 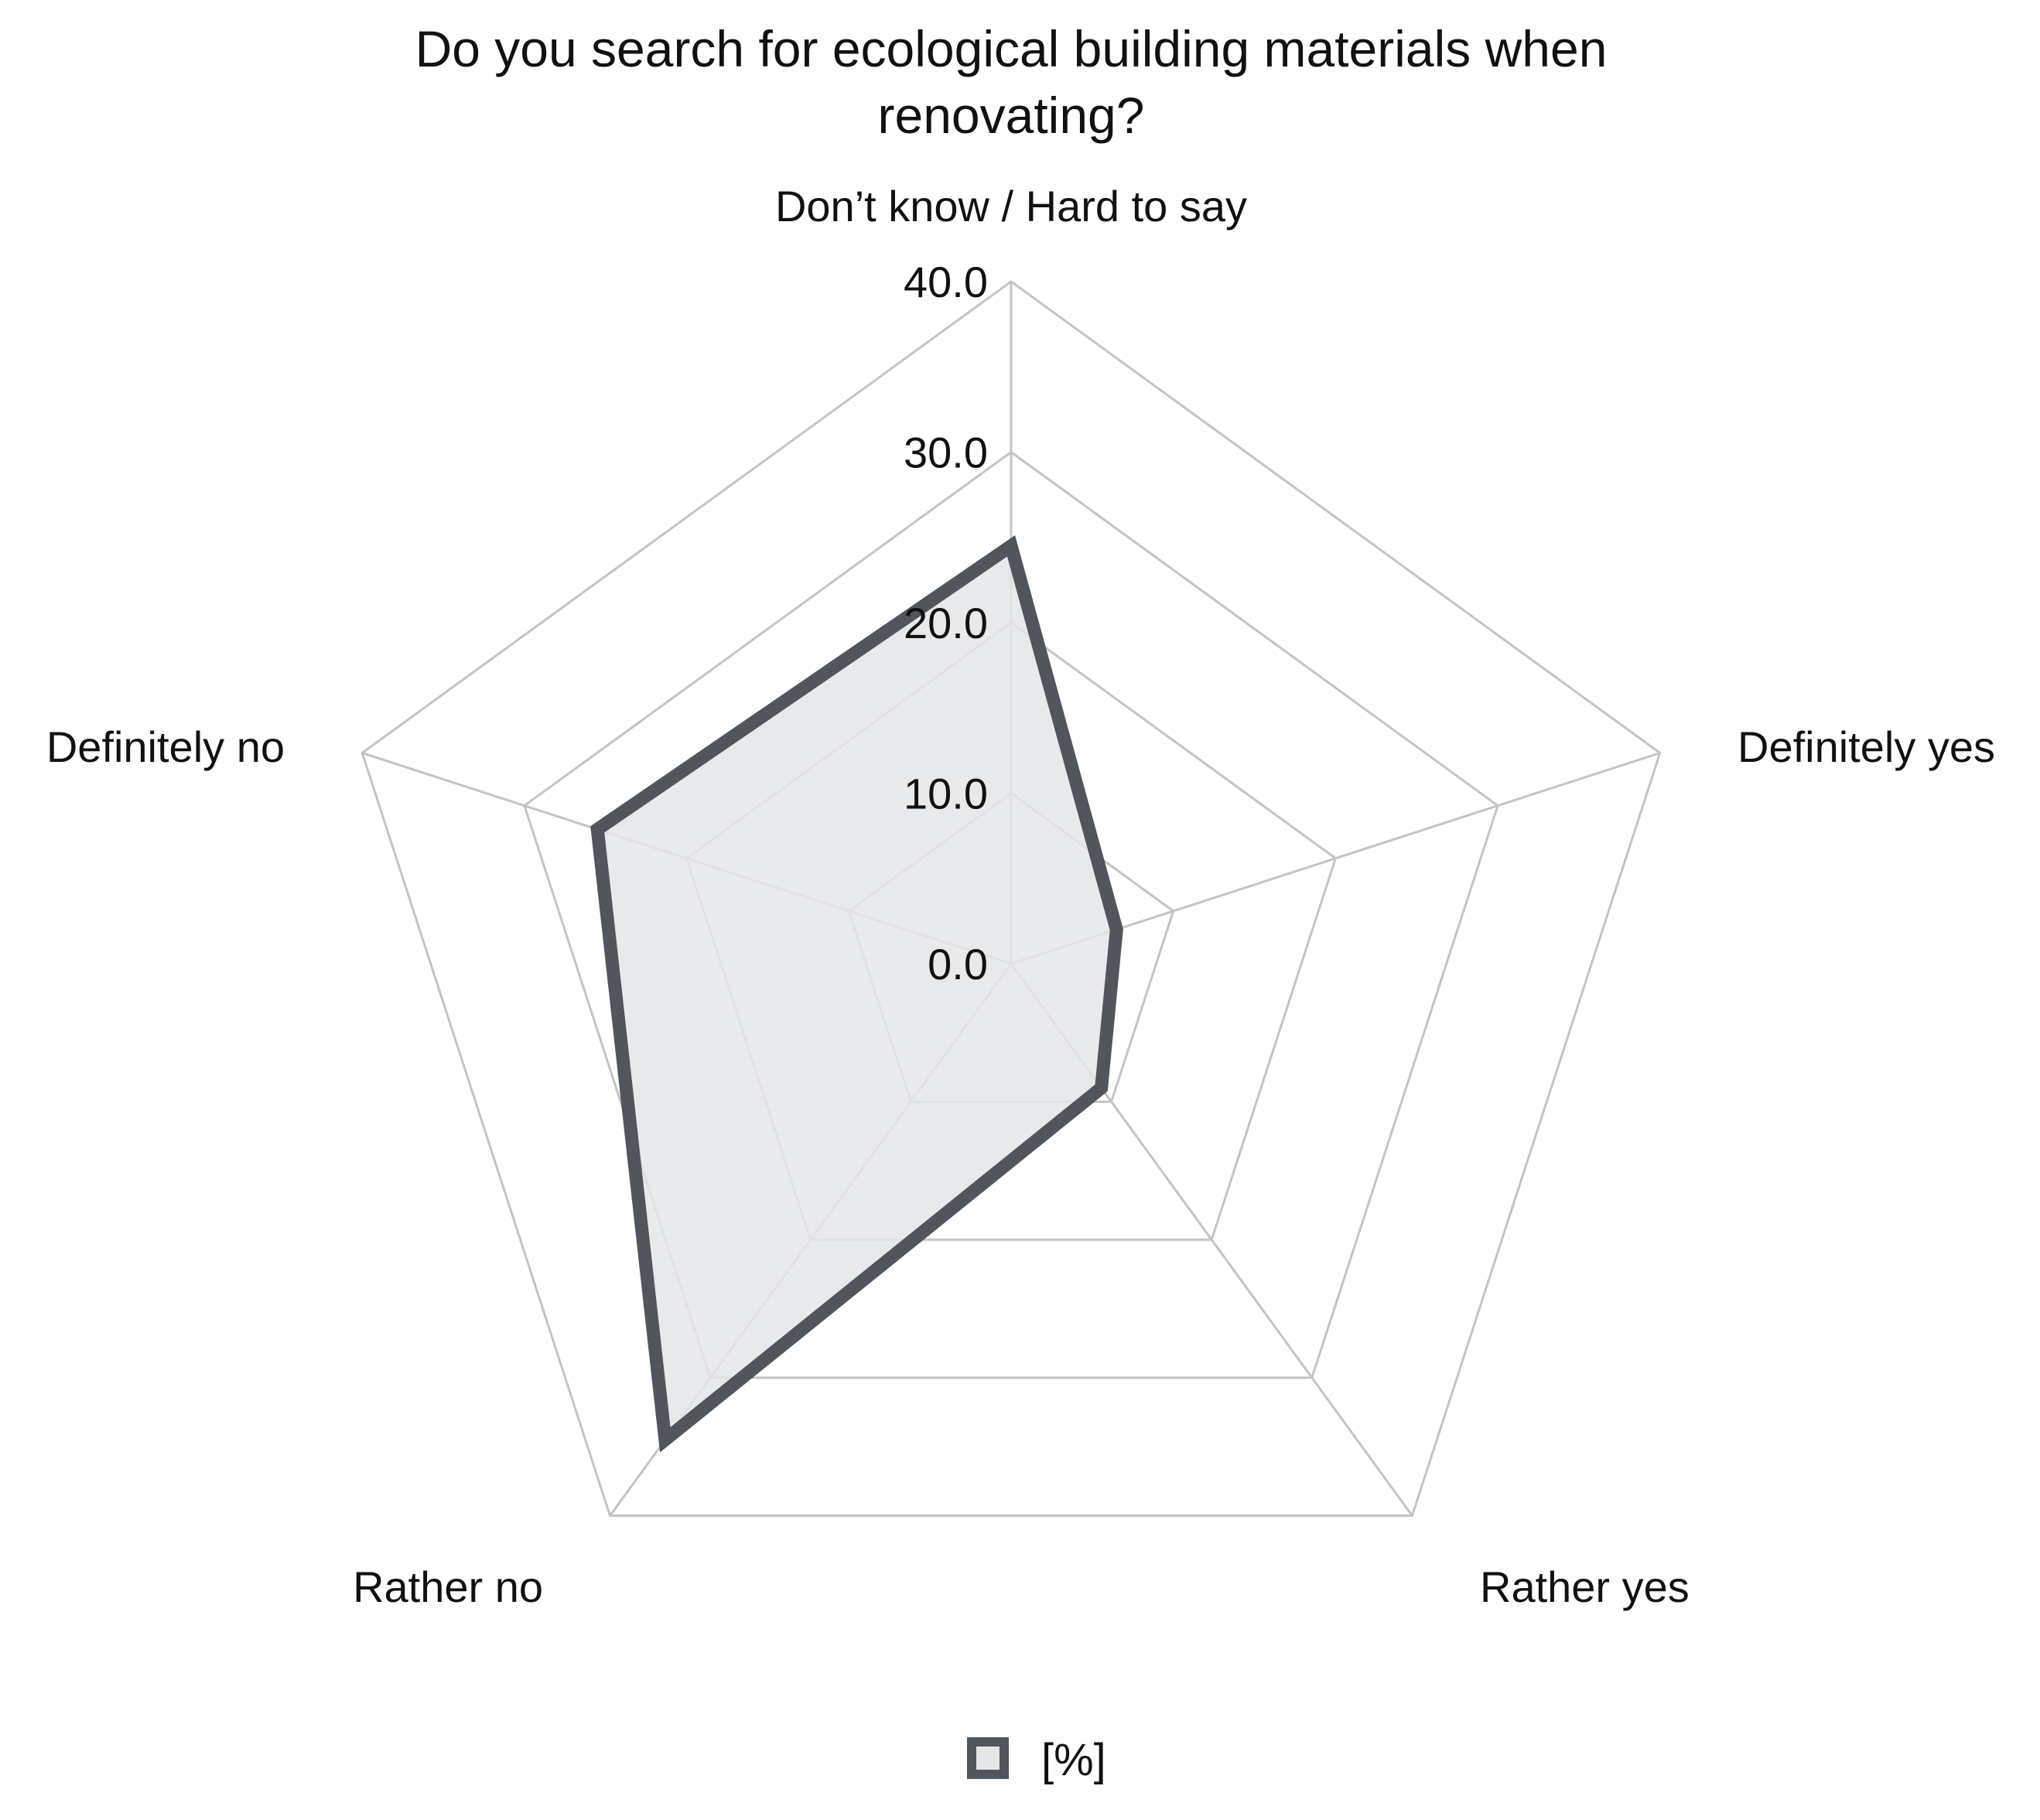 I want to click on category-label-3: Rather no, so click(x=448, y=1587).